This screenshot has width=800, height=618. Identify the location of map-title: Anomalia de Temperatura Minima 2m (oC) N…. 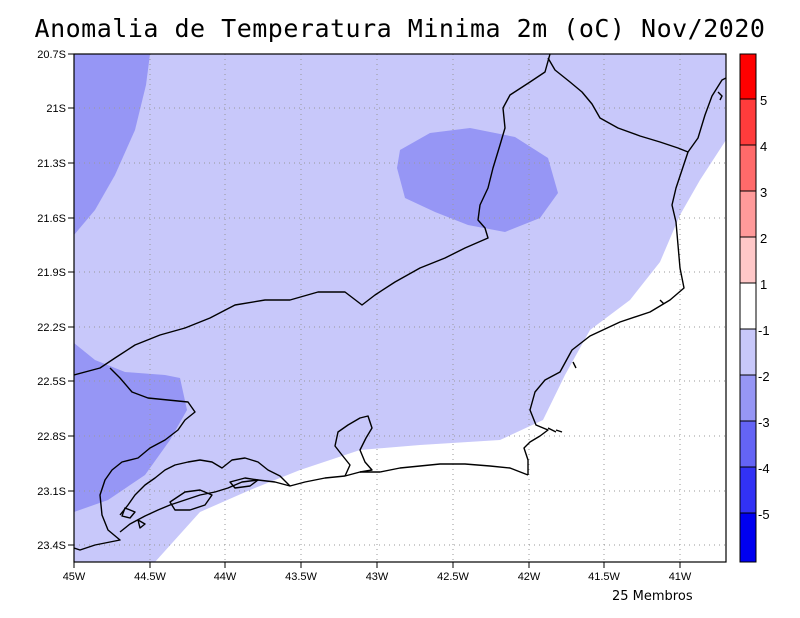
(400, 28).